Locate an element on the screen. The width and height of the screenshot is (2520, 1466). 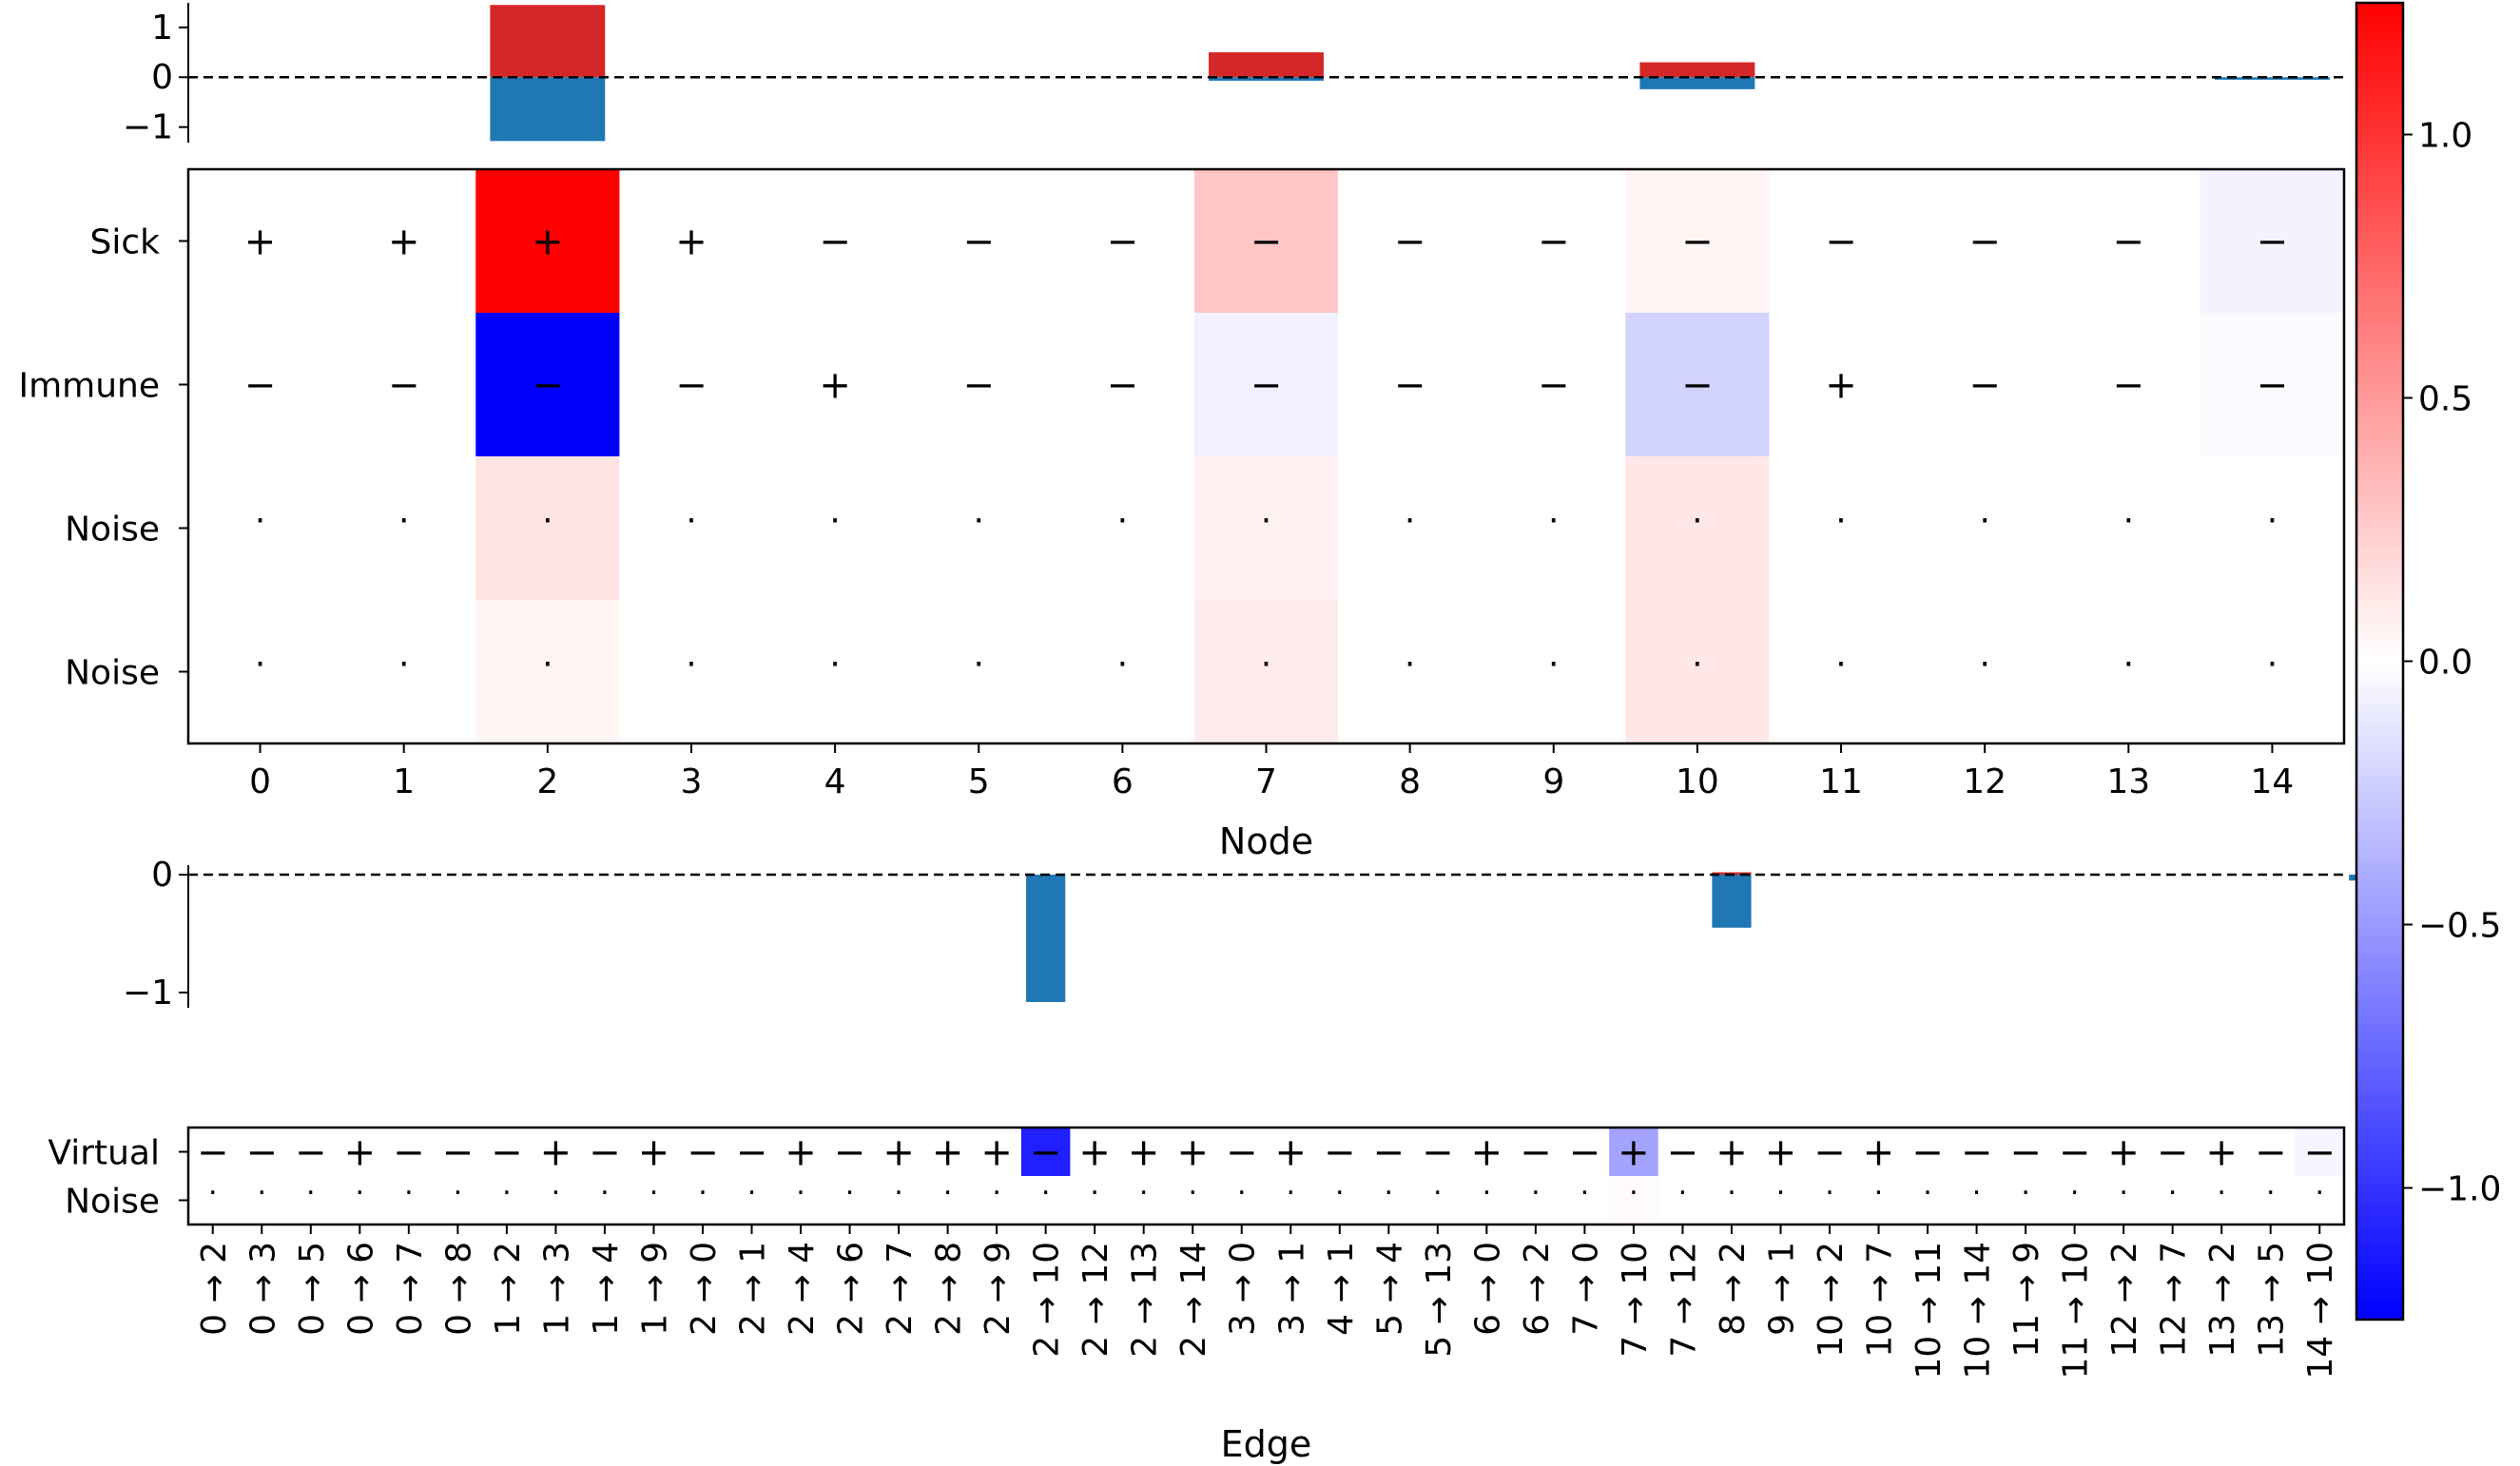
edge-heatmap-x-tick-label: 11 → 9 is located at coordinates (2027, 1300).